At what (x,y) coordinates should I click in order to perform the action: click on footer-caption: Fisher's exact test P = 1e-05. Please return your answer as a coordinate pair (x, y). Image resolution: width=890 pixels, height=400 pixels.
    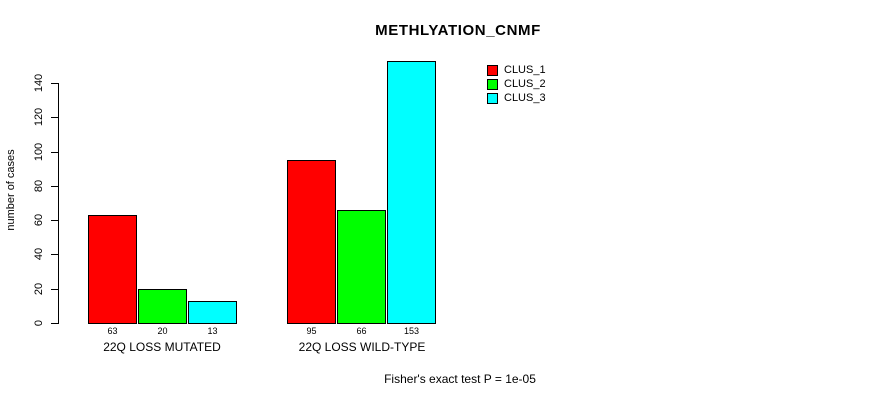
    Looking at the image, I should click on (460, 379).